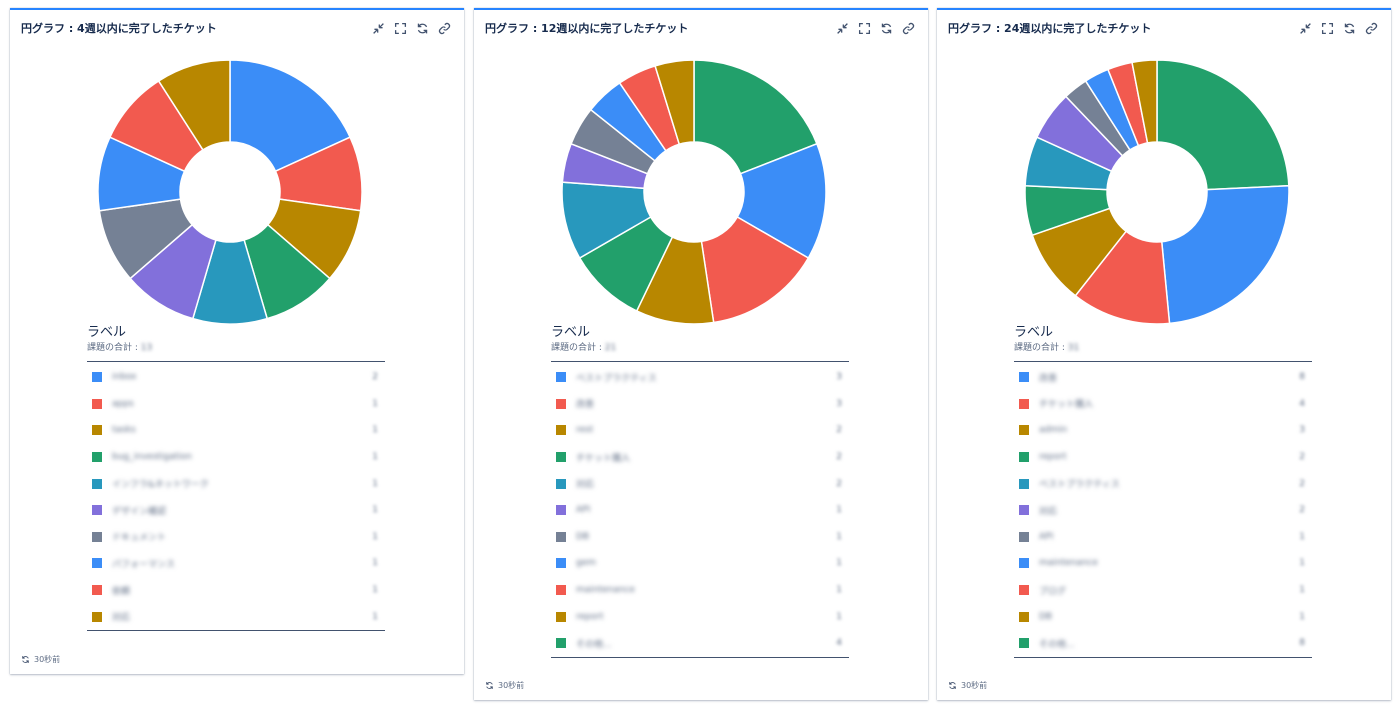  Describe the element at coordinates (139, 538) in the screenshot. I see `legend-label: ドキュメント` at that location.